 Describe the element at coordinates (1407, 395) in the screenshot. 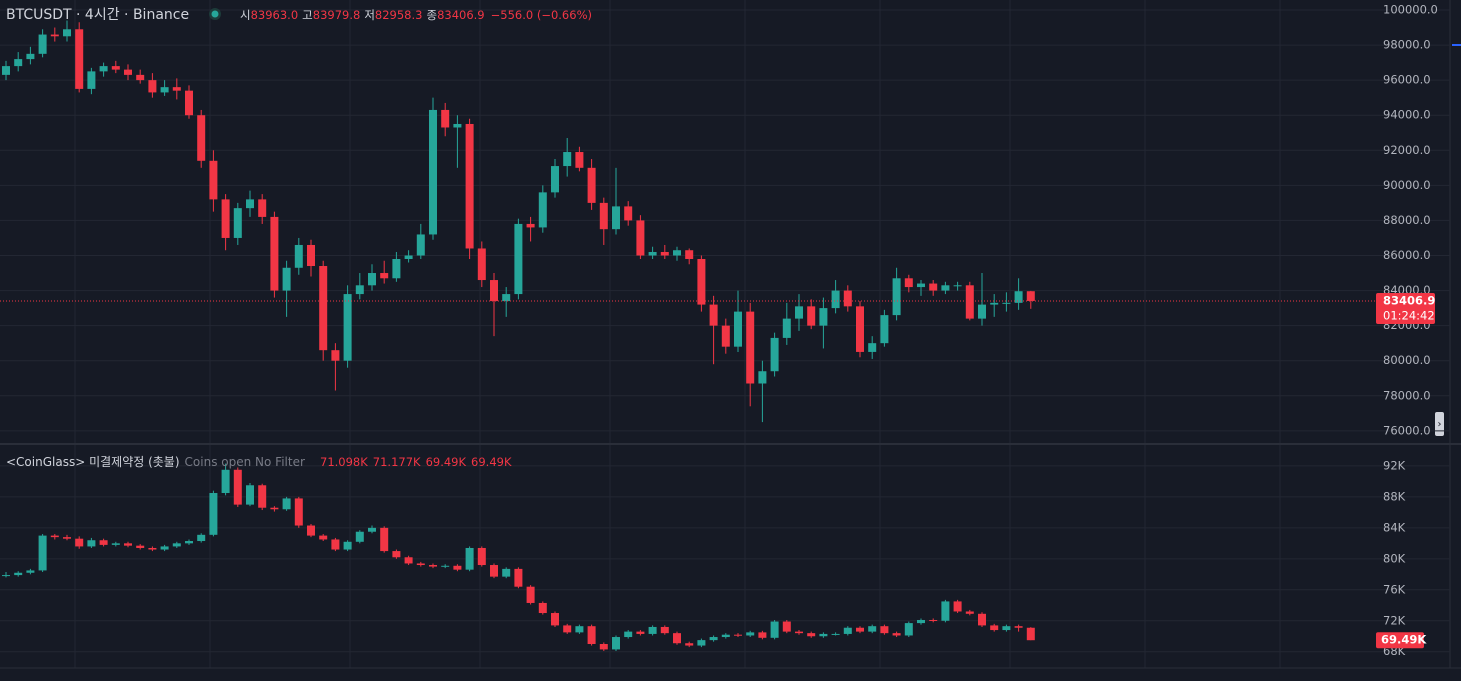

I see `y-tick-label: 78000.0` at that location.